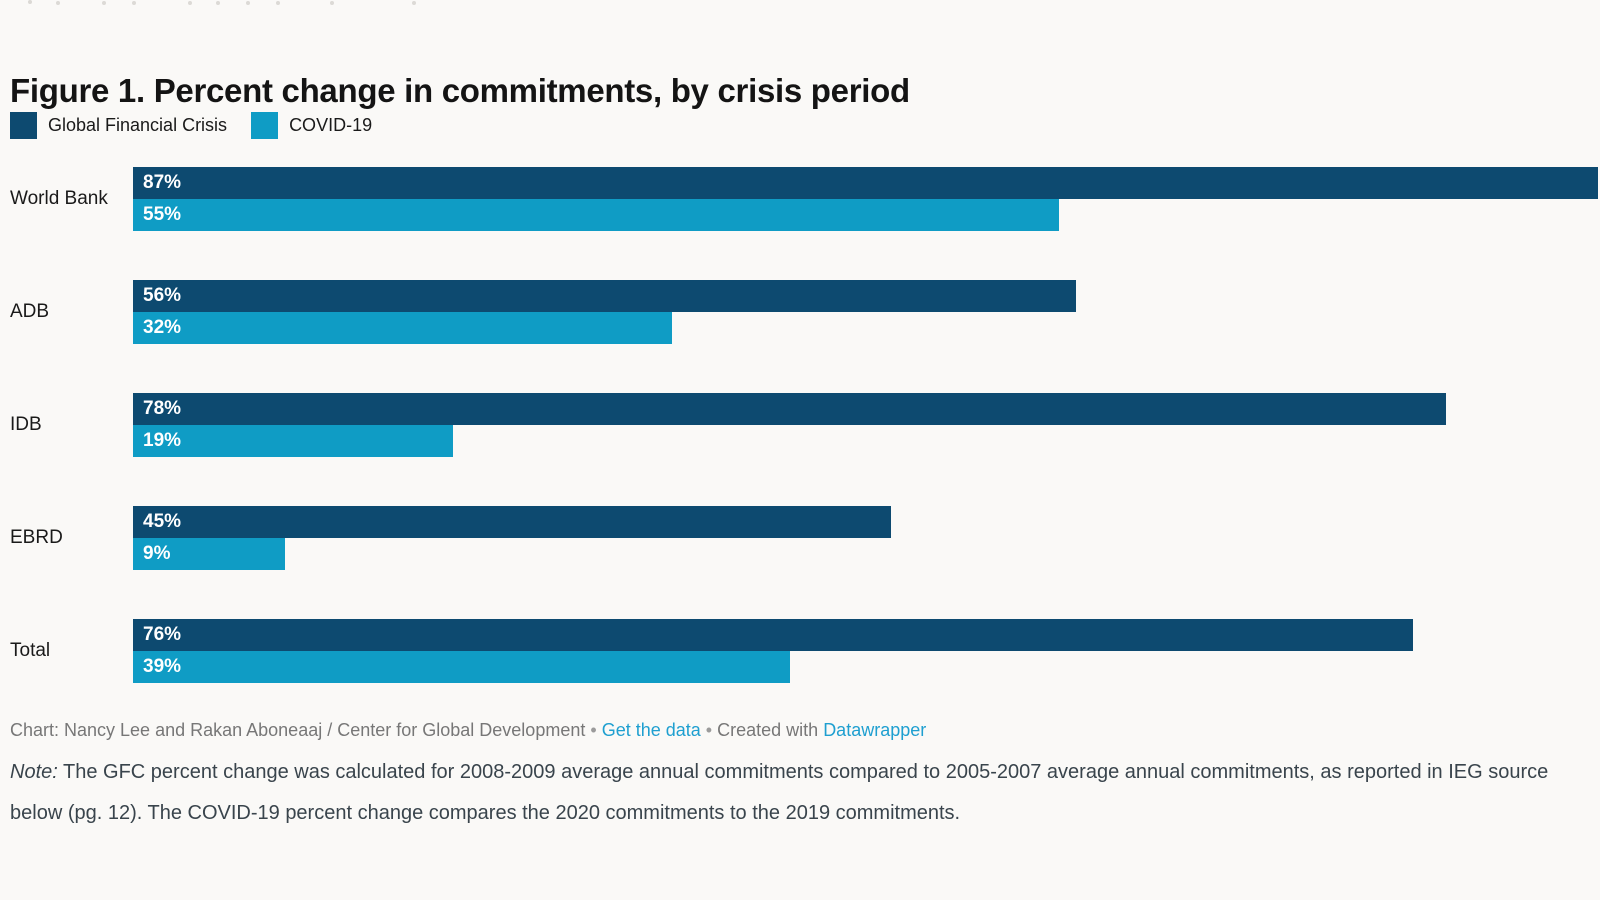 The image size is (1600, 900). What do you see at coordinates (36, 537) in the screenshot?
I see `category-label: EBRD` at bounding box center [36, 537].